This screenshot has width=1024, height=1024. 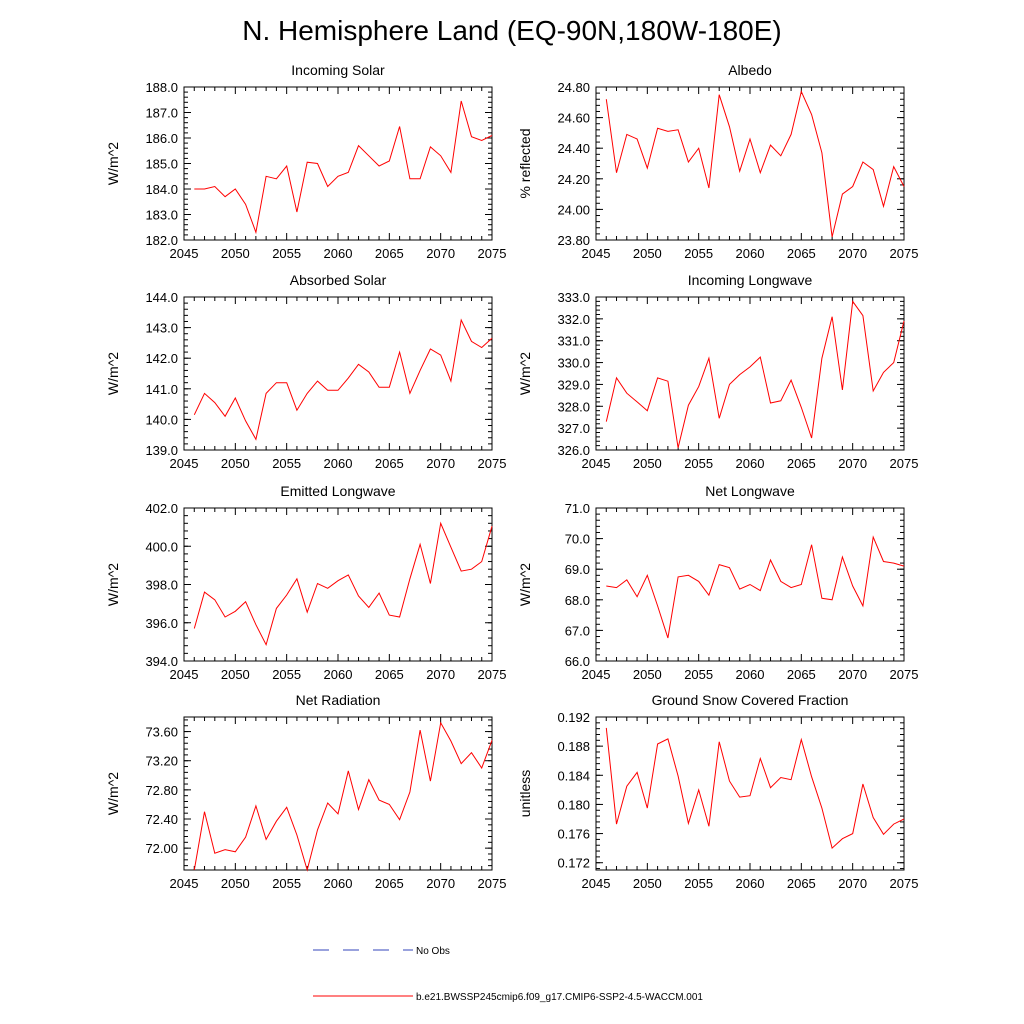 What do you see at coordinates (577, 539) in the screenshot?
I see `y-tick-label: 70.0` at bounding box center [577, 539].